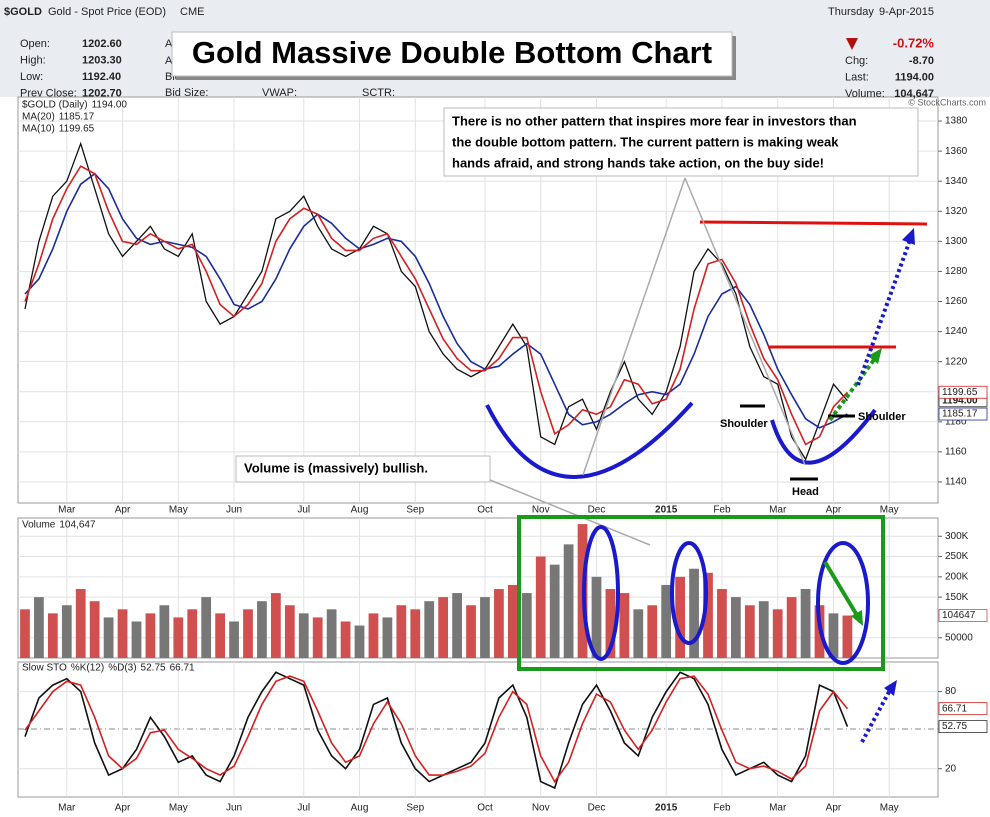  What do you see at coordinates (186, 93) in the screenshot?
I see `field-label: Bid Size:` at bounding box center [186, 93].